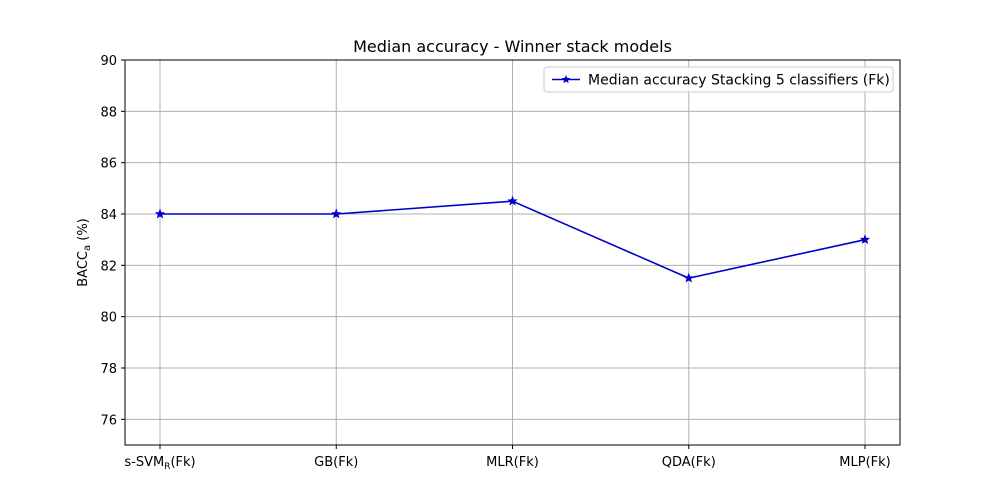 This screenshot has width=1000, height=500. I want to click on y-axis-label: BACCa (%), so click(84, 252).